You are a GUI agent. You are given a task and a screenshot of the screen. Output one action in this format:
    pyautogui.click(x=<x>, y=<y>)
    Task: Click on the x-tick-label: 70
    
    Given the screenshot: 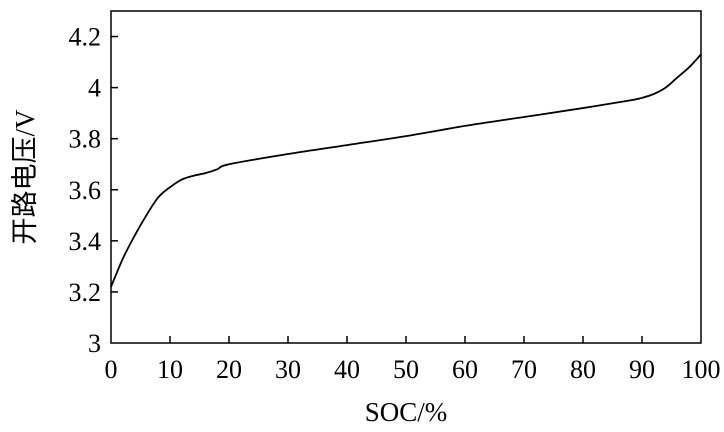 What is the action you would take?
    pyautogui.click(x=524, y=369)
    